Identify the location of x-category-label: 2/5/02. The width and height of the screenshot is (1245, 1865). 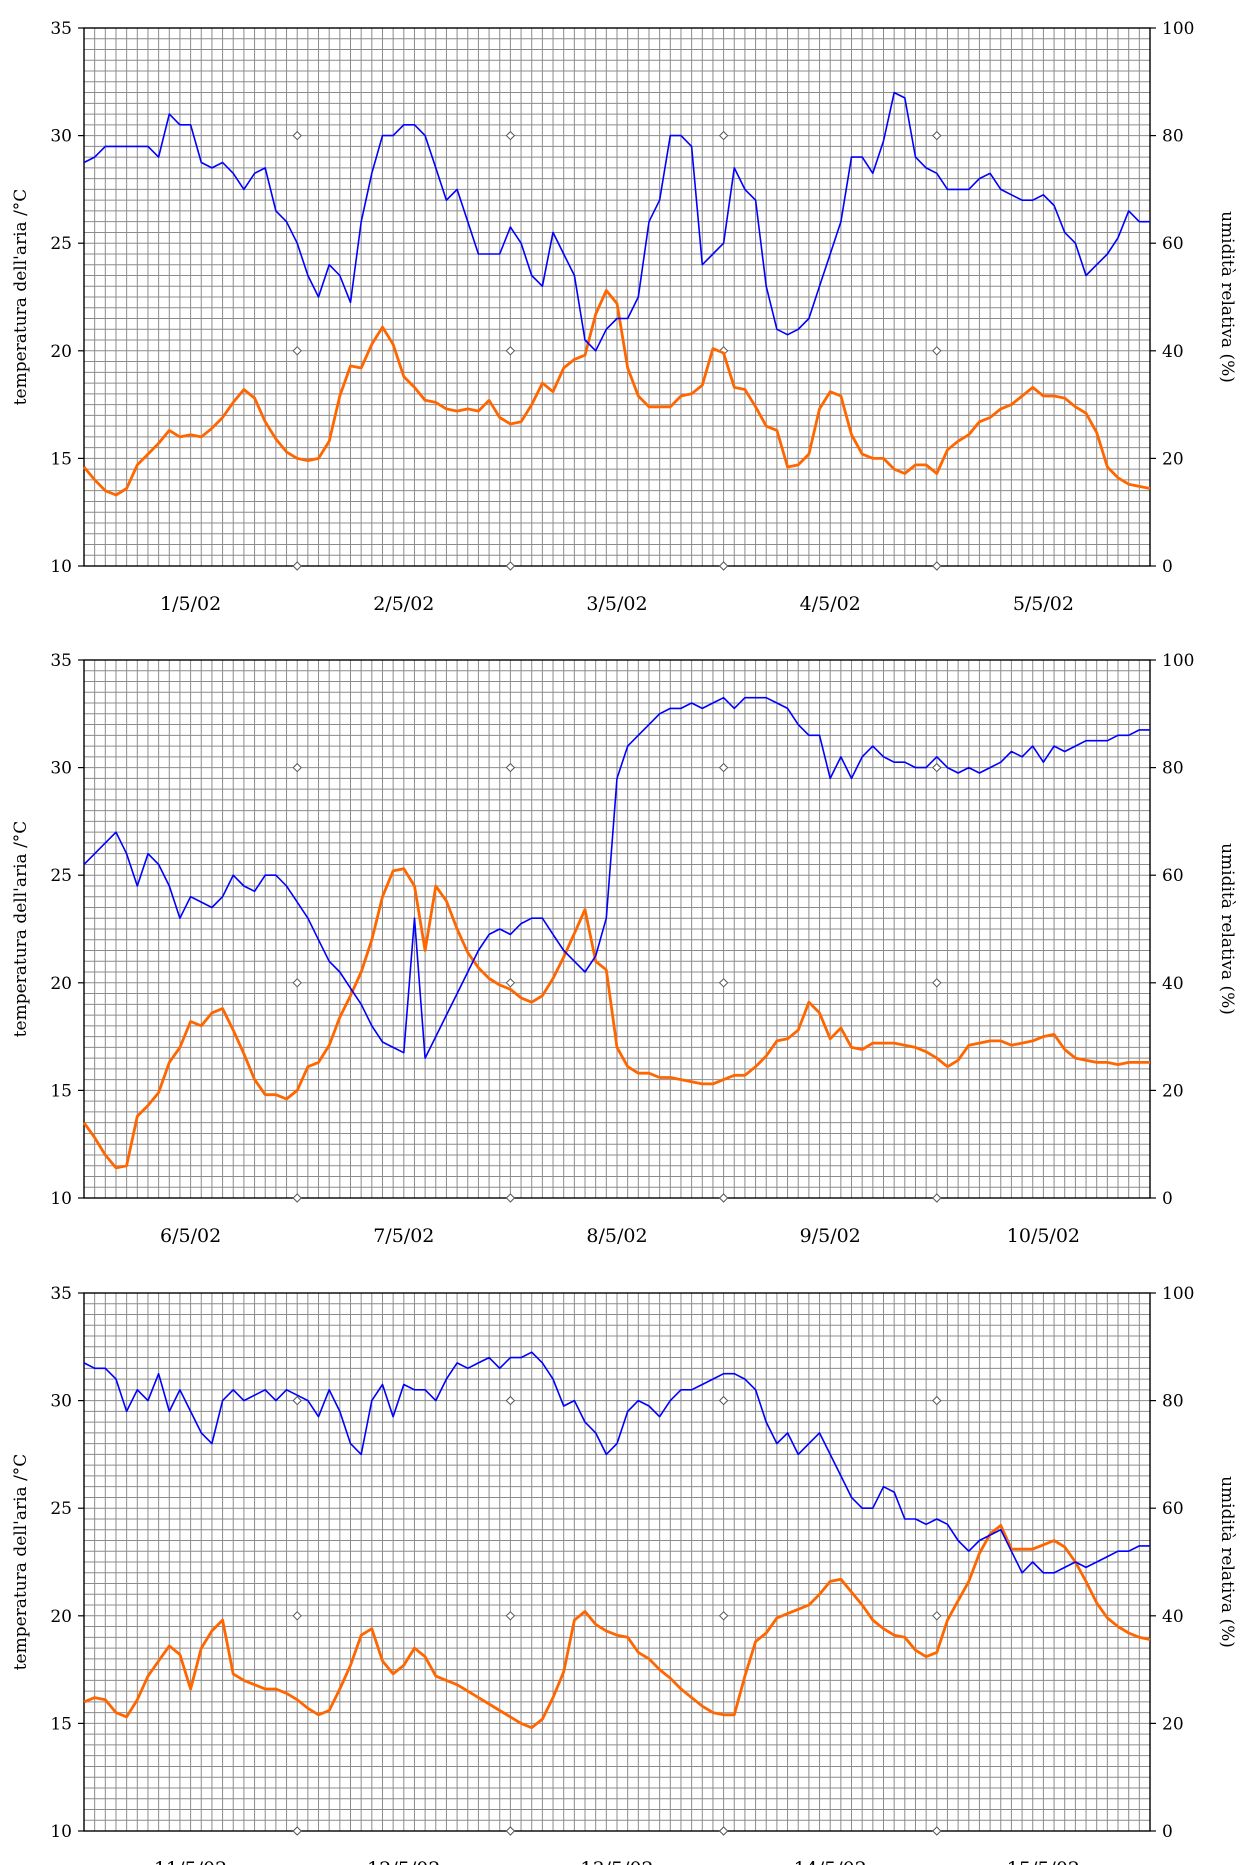
(403, 604).